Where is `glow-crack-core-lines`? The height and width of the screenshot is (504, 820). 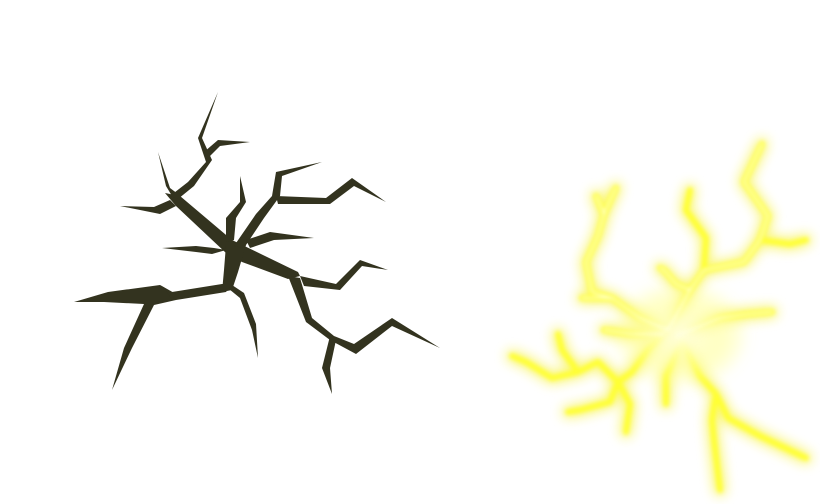
glow-crack-core-lines is located at coordinates (677, 240).